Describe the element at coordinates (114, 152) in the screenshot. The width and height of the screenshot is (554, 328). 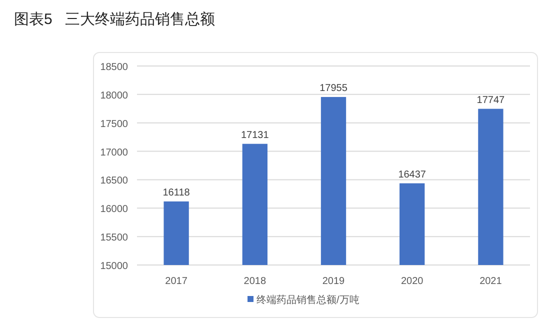
I see `y-tick-label: 17000` at that location.